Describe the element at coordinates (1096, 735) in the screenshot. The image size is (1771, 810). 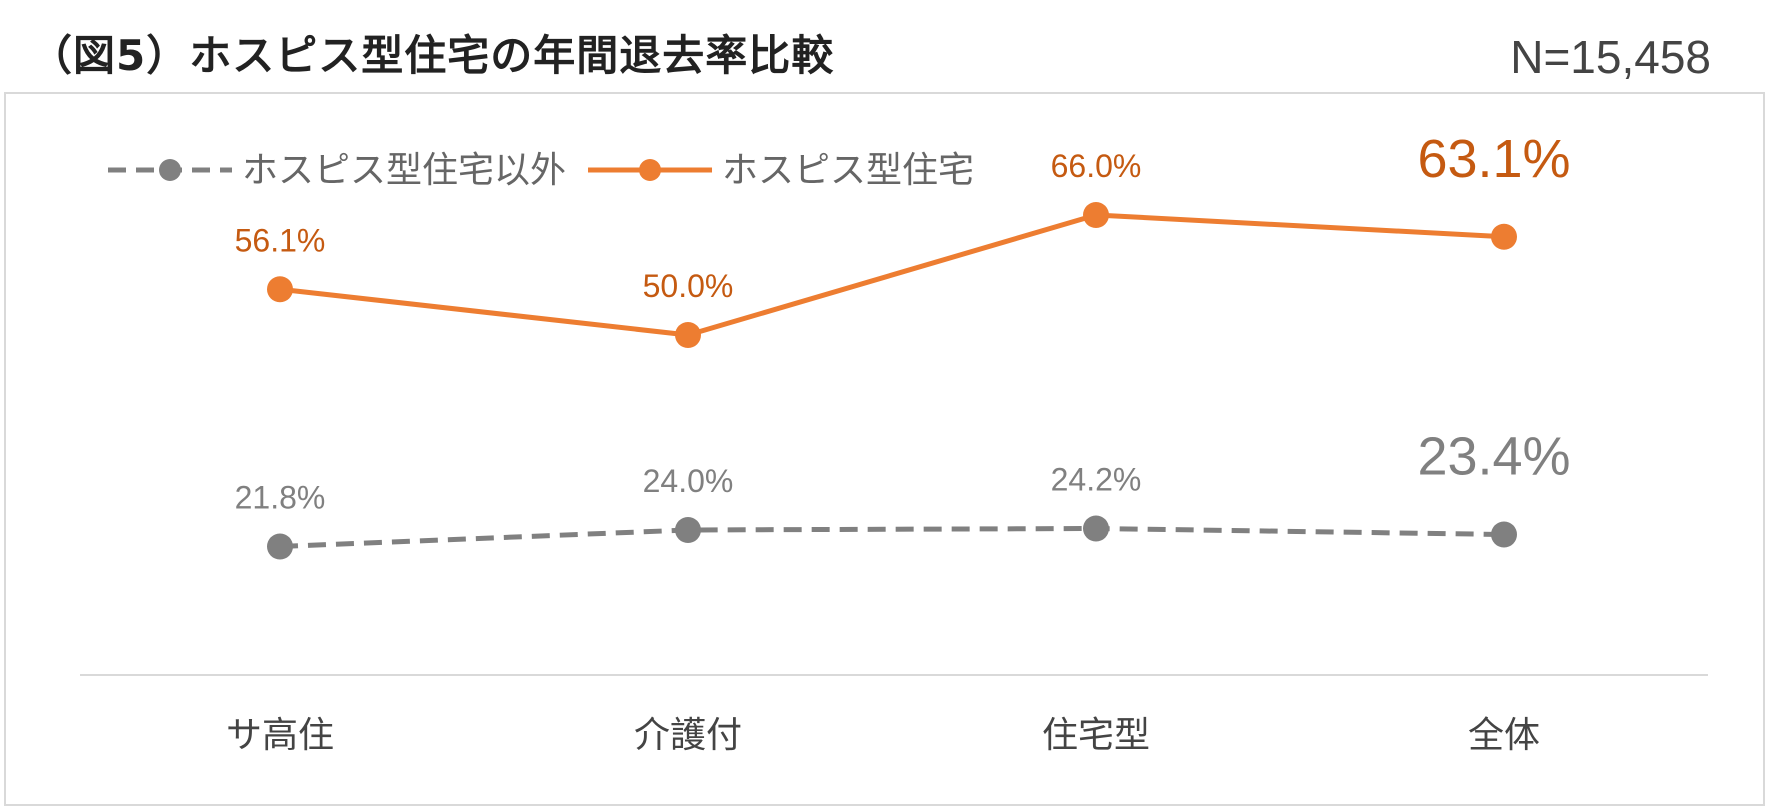
I see `x-tick-label: 住宅型` at that location.